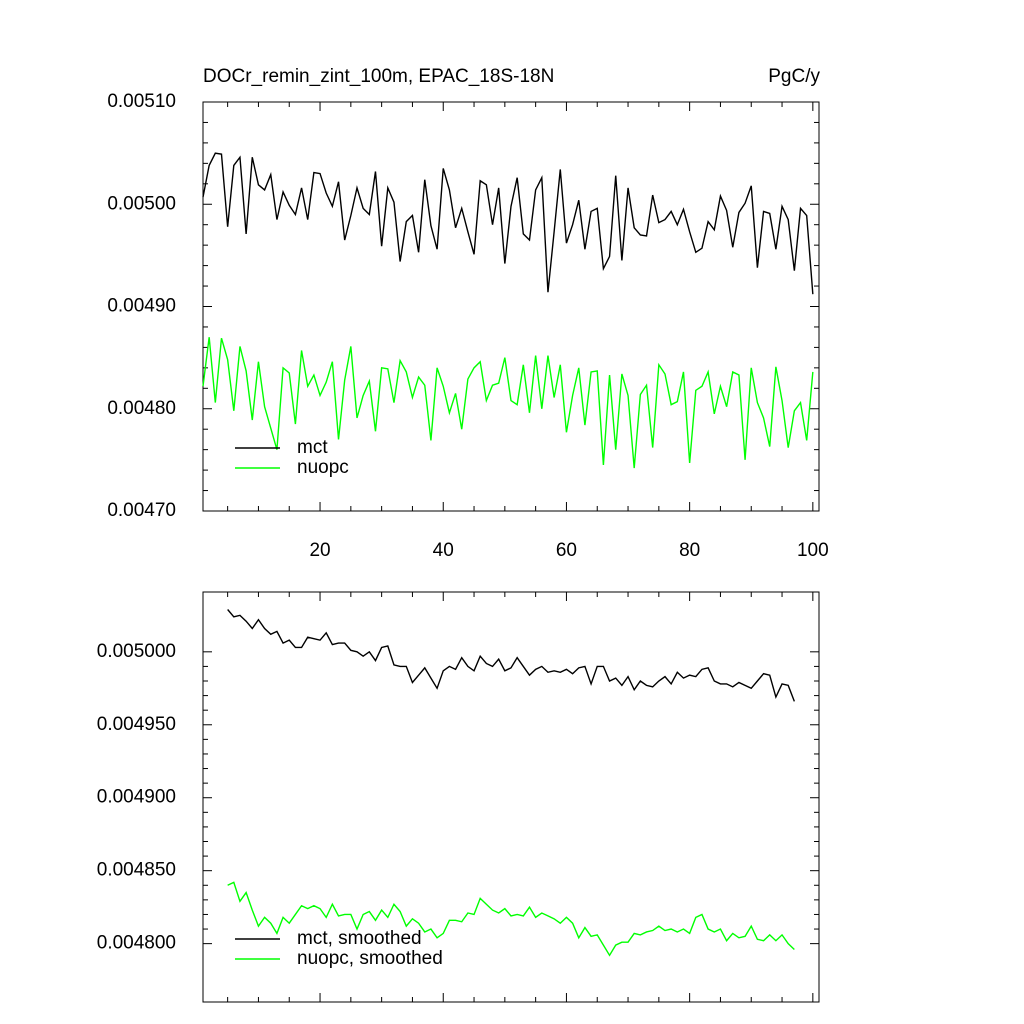 Image resolution: width=1024 pixels, height=1024 pixels. What do you see at coordinates (319, 550) in the screenshot?
I see `x-tick-label: 20` at bounding box center [319, 550].